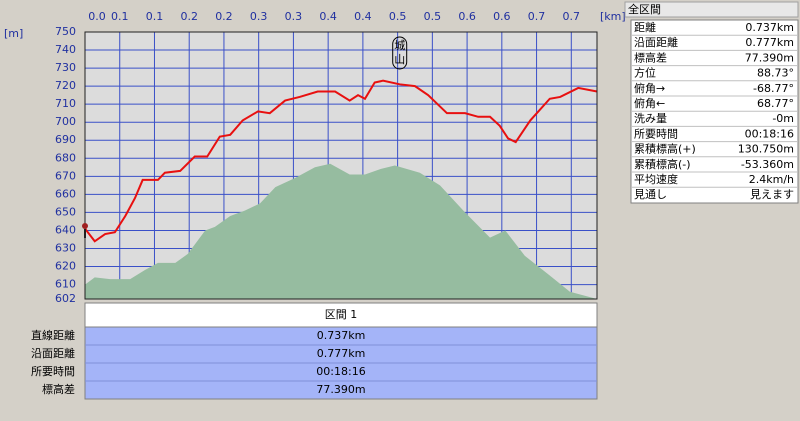  I want to click on y-tick-label: 602, so click(65, 298).